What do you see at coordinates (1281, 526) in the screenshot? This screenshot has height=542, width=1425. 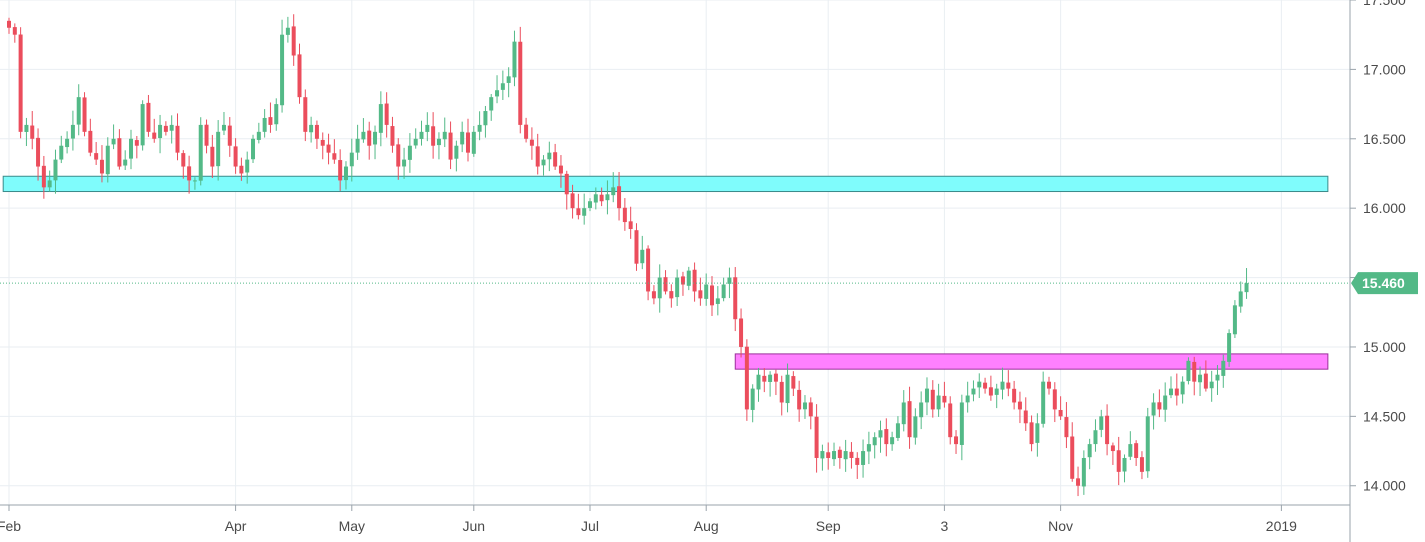 I see `x-tick-label: 2019` at bounding box center [1281, 526].